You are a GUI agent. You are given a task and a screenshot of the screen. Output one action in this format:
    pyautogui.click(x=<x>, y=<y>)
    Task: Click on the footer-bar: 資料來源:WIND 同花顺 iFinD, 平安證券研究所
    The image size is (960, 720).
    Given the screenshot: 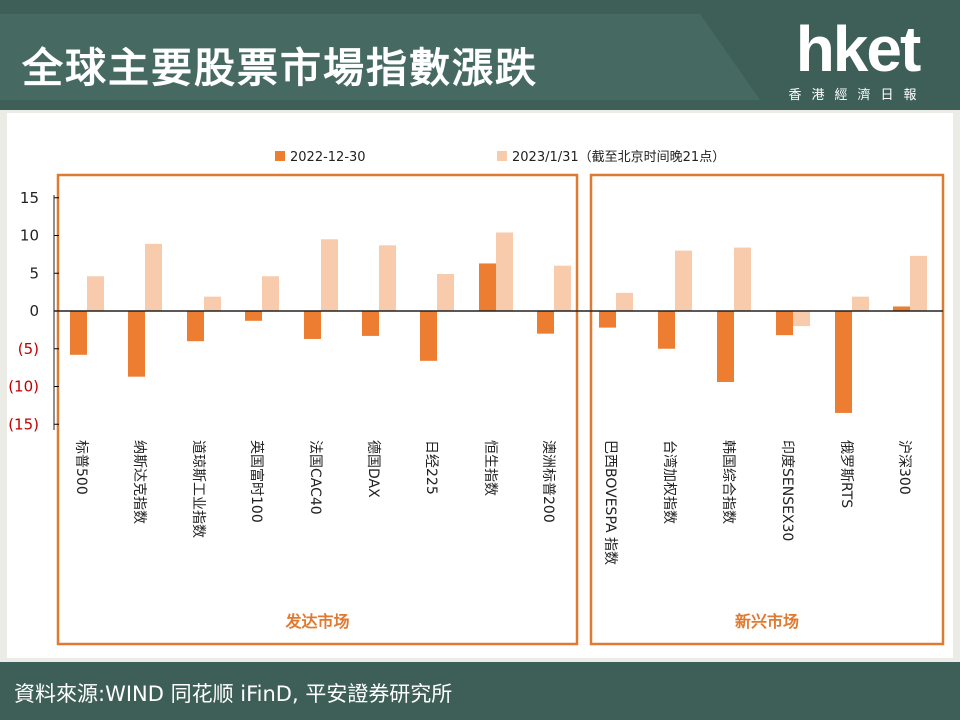 What is the action you would take?
    pyautogui.click(x=480, y=691)
    